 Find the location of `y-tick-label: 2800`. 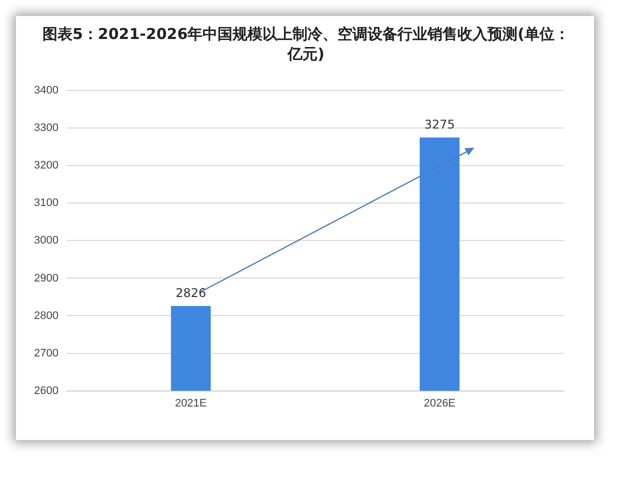

y-tick-label: 2800 is located at coordinates (46, 316).